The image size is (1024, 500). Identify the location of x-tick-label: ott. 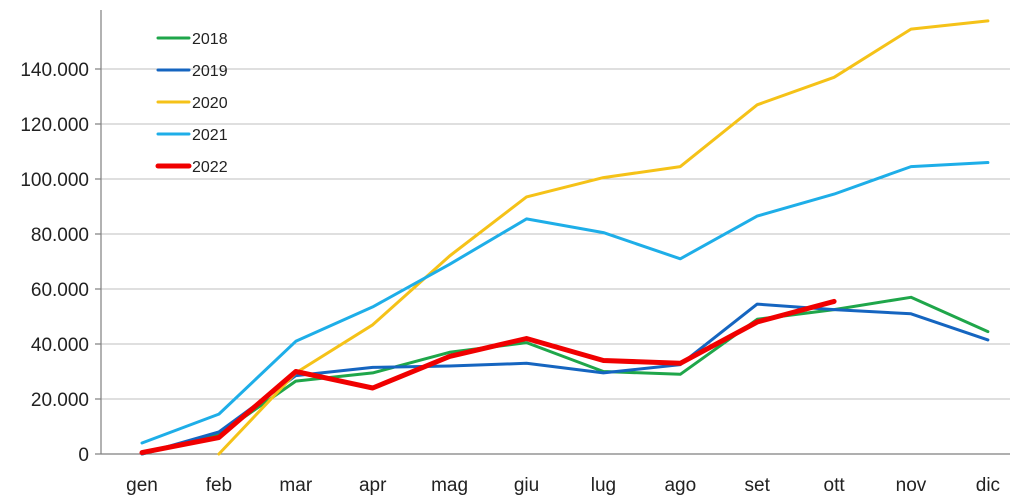
(835, 485).